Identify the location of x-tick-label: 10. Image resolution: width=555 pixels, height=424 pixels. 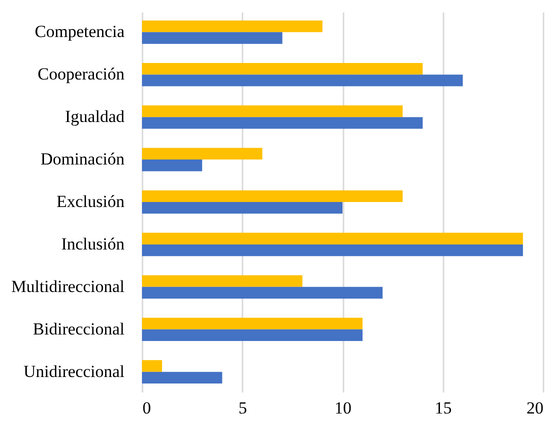
(343, 408).